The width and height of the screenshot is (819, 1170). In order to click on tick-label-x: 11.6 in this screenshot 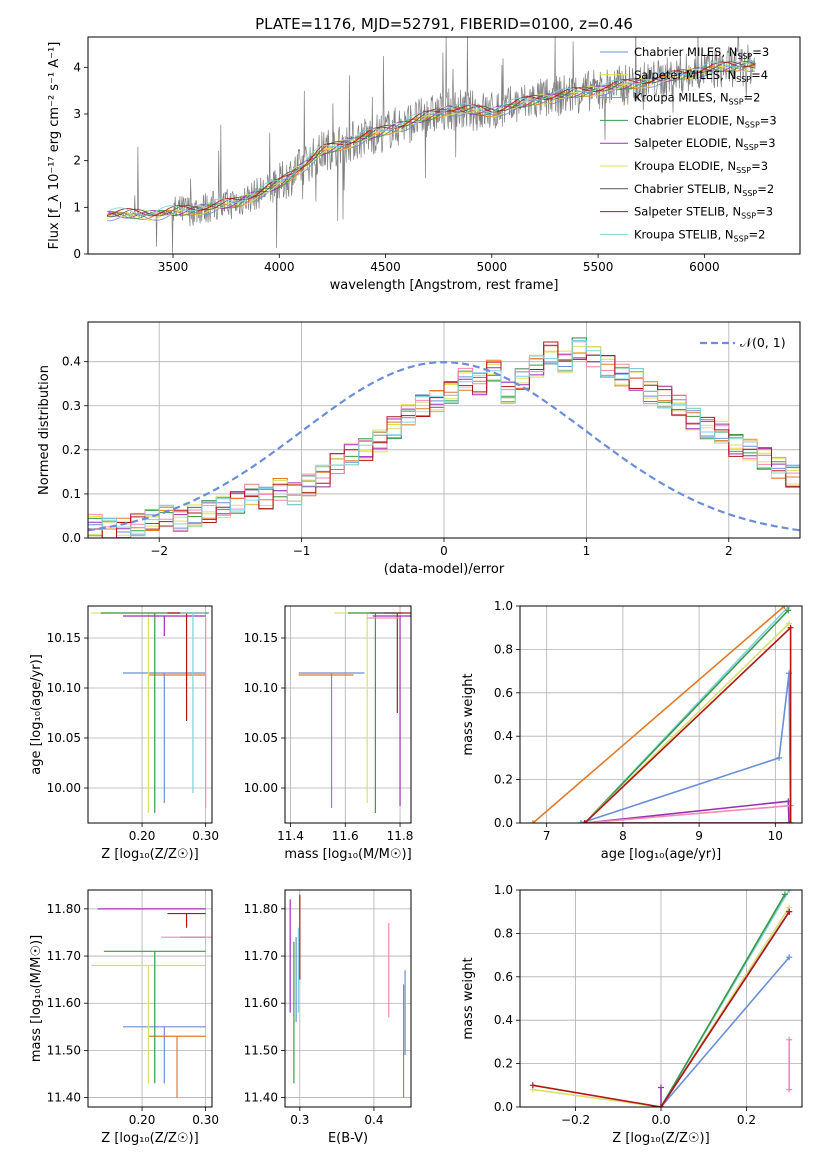, I will do `click(345, 836)`.